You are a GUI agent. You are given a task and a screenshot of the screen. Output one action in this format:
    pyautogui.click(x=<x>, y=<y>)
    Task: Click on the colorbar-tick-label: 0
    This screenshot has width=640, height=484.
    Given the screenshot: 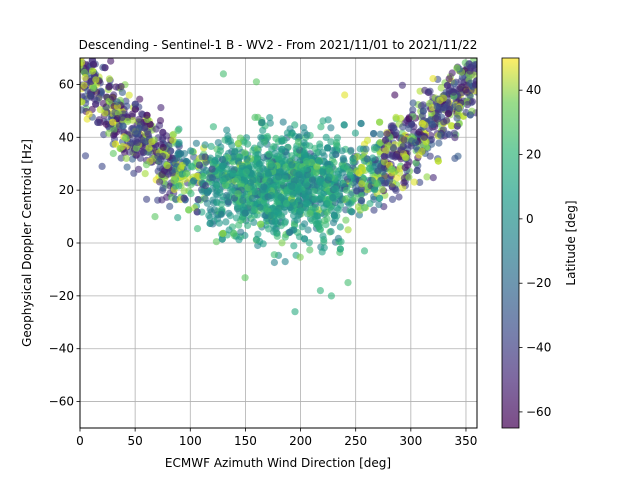 What is the action you would take?
    pyautogui.click(x=530, y=219)
    